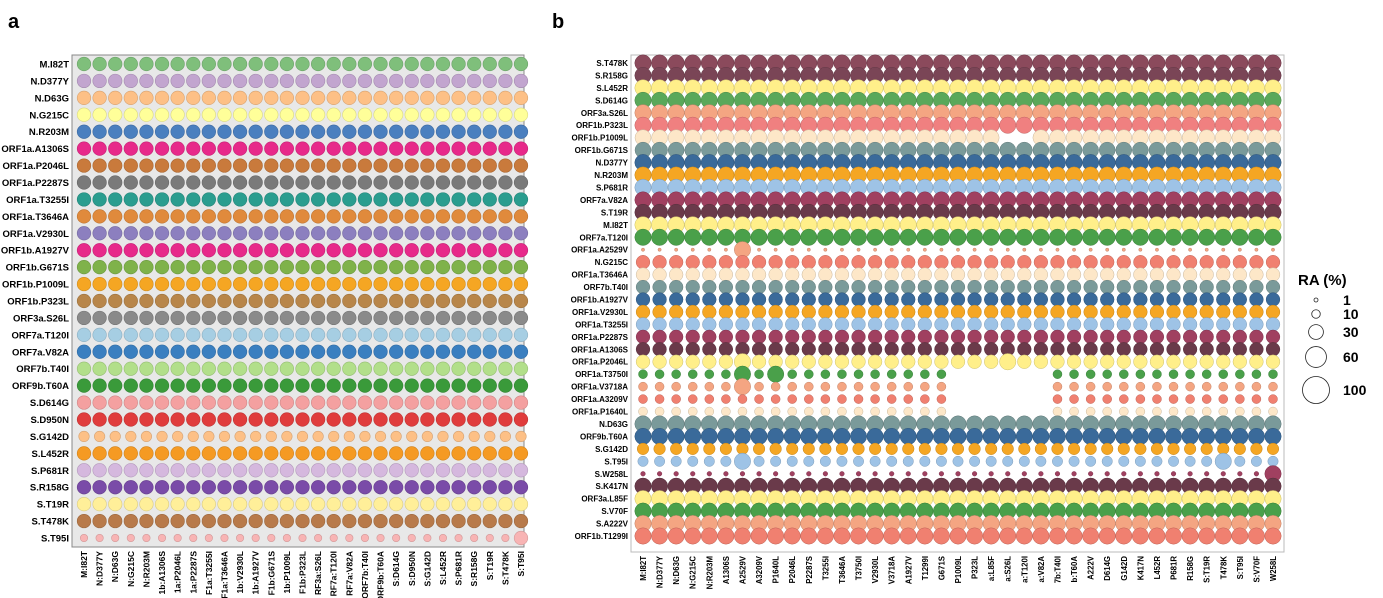 Image resolution: width=1383 pixels, height=598 pixels. Describe the element at coordinates (1240, 567) in the screenshot. I see `panel-b-x-tick-label: S:T95I` at that location.